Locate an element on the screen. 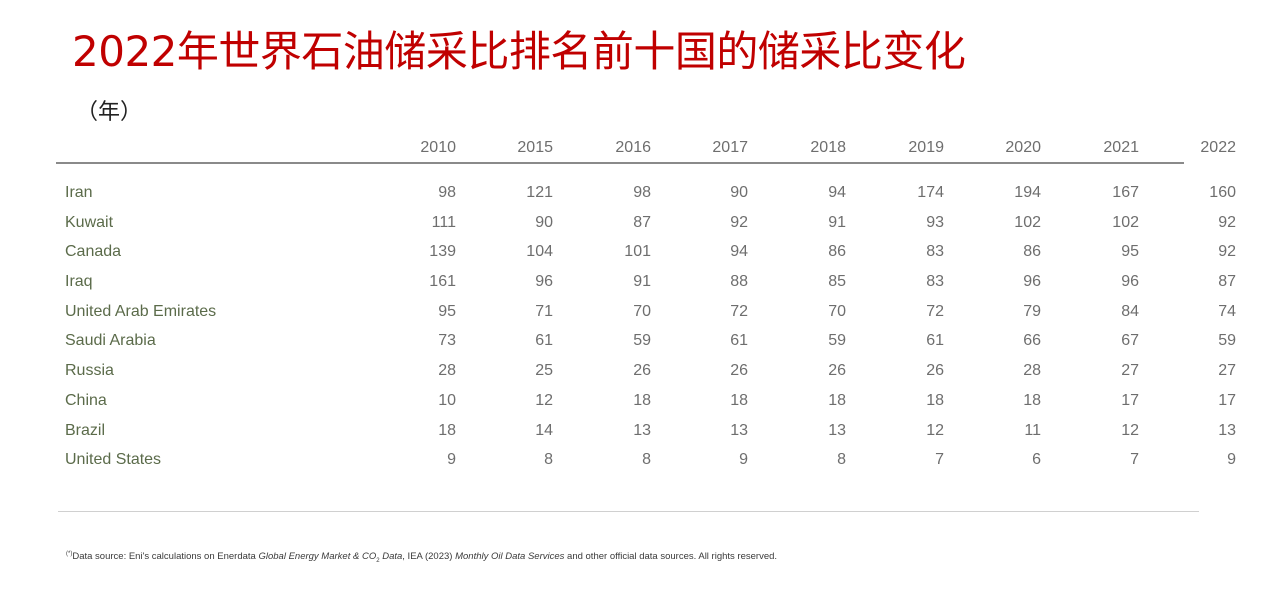 The height and width of the screenshot is (592, 1280). table-cell: 102 is located at coordinates (1125, 222).